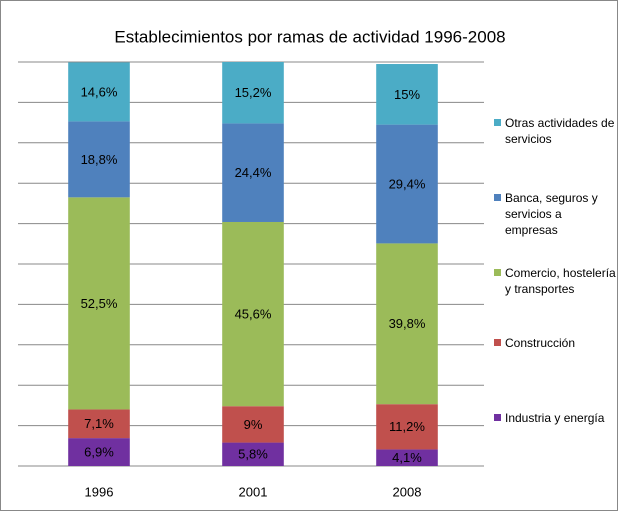  I want to click on data-label: 39,8%, so click(407, 323).